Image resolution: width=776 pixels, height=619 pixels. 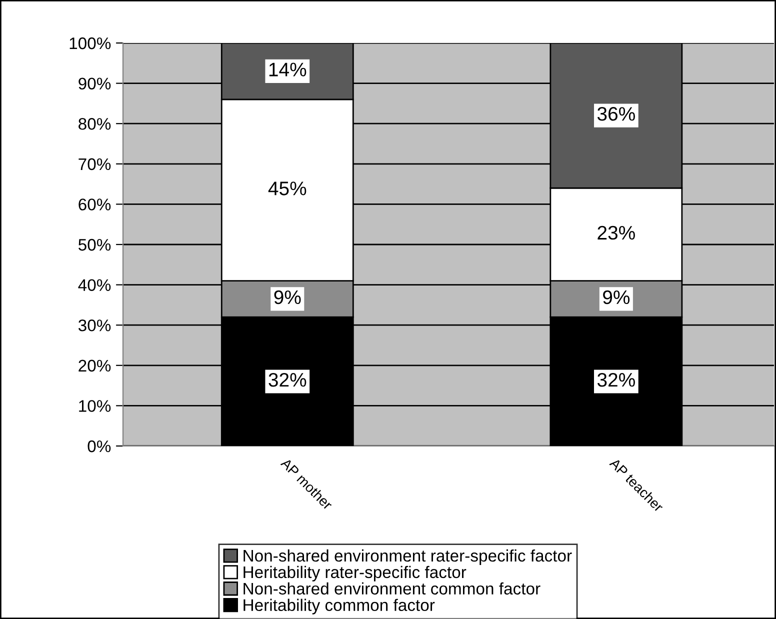 What do you see at coordinates (95, 406) in the screenshot?
I see `y-tick-label: 10%` at bounding box center [95, 406].